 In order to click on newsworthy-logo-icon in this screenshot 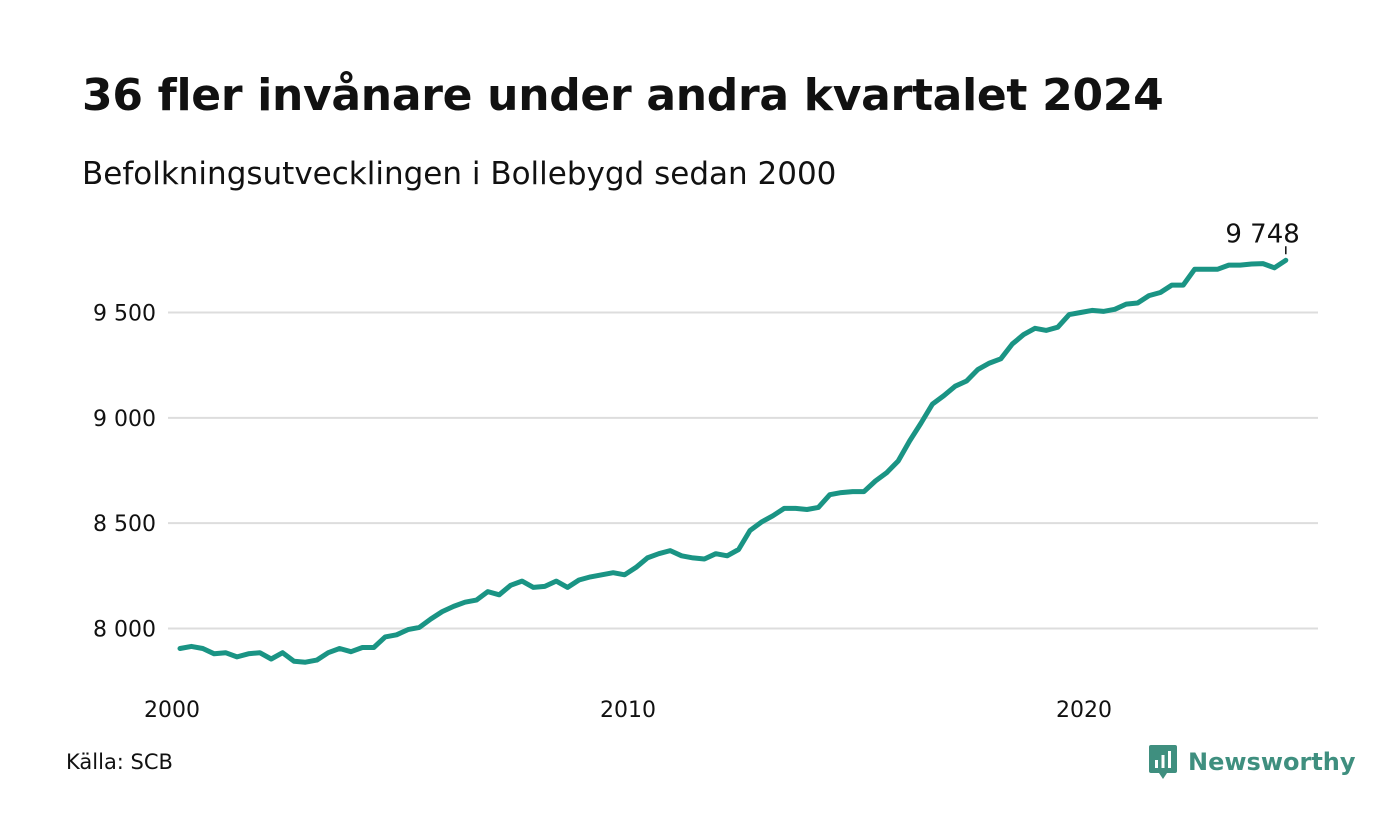, I will do `click(1163, 762)`.